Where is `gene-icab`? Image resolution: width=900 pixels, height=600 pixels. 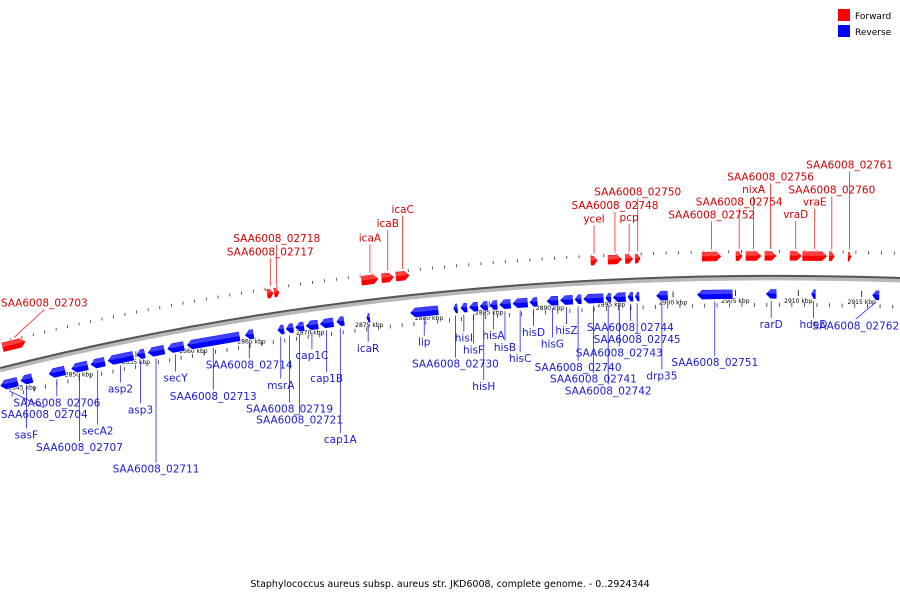 gene-icab is located at coordinates (387, 278).